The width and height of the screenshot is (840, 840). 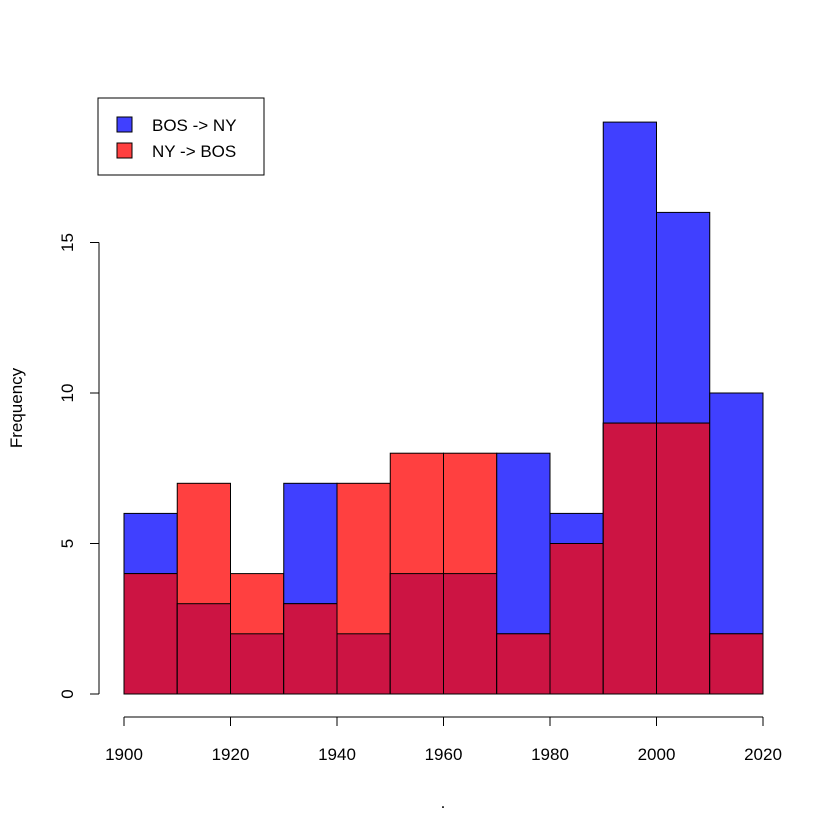 I want to click on y-tick-label-5: 5, so click(x=67, y=543).